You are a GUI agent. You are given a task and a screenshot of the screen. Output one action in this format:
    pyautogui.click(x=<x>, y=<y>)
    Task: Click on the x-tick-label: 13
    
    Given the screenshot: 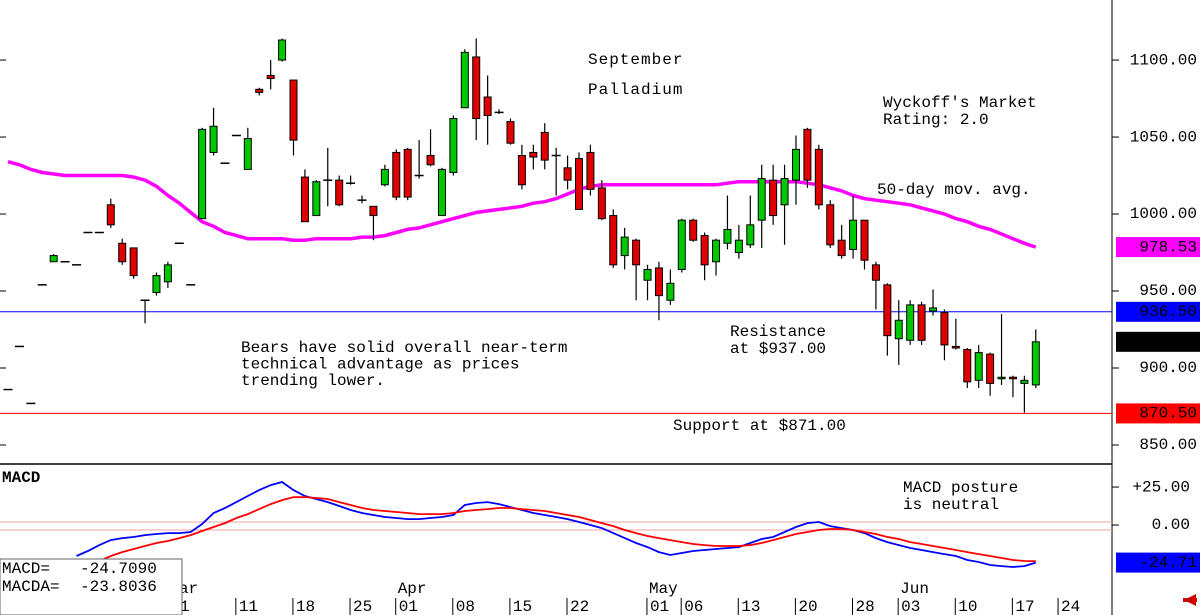 What is the action you would take?
    pyautogui.click(x=750, y=606)
    